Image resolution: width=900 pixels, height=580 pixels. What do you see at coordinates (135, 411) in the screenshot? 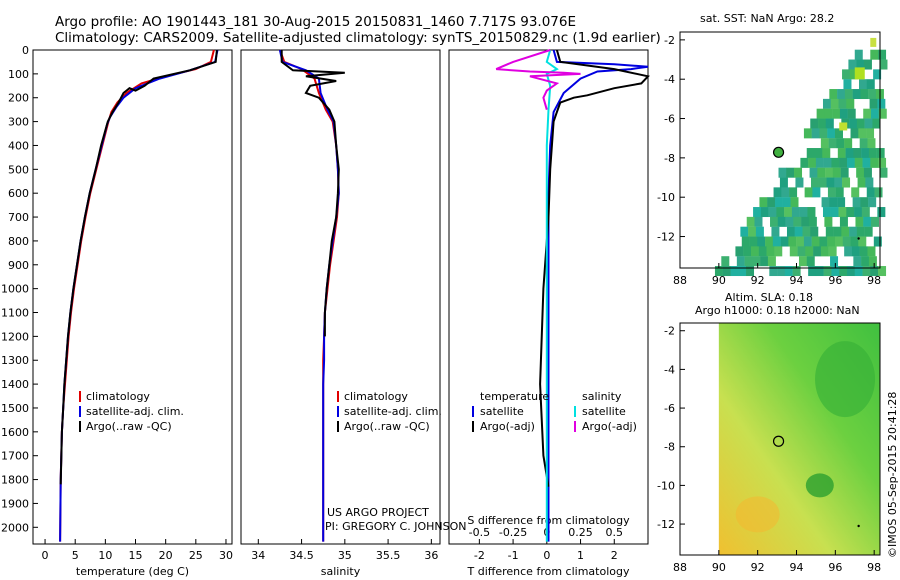
I see `legend-label: satellite-adj. clim.` at bounding box center [135, 411].